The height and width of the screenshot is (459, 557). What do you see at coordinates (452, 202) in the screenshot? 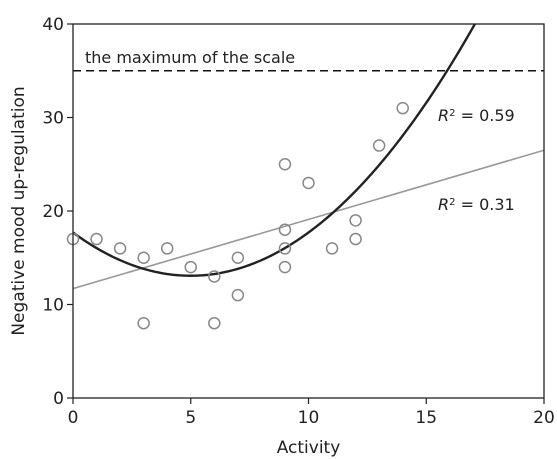
I see `r2-lin-sup: 2` at bounding box center [452, 202].